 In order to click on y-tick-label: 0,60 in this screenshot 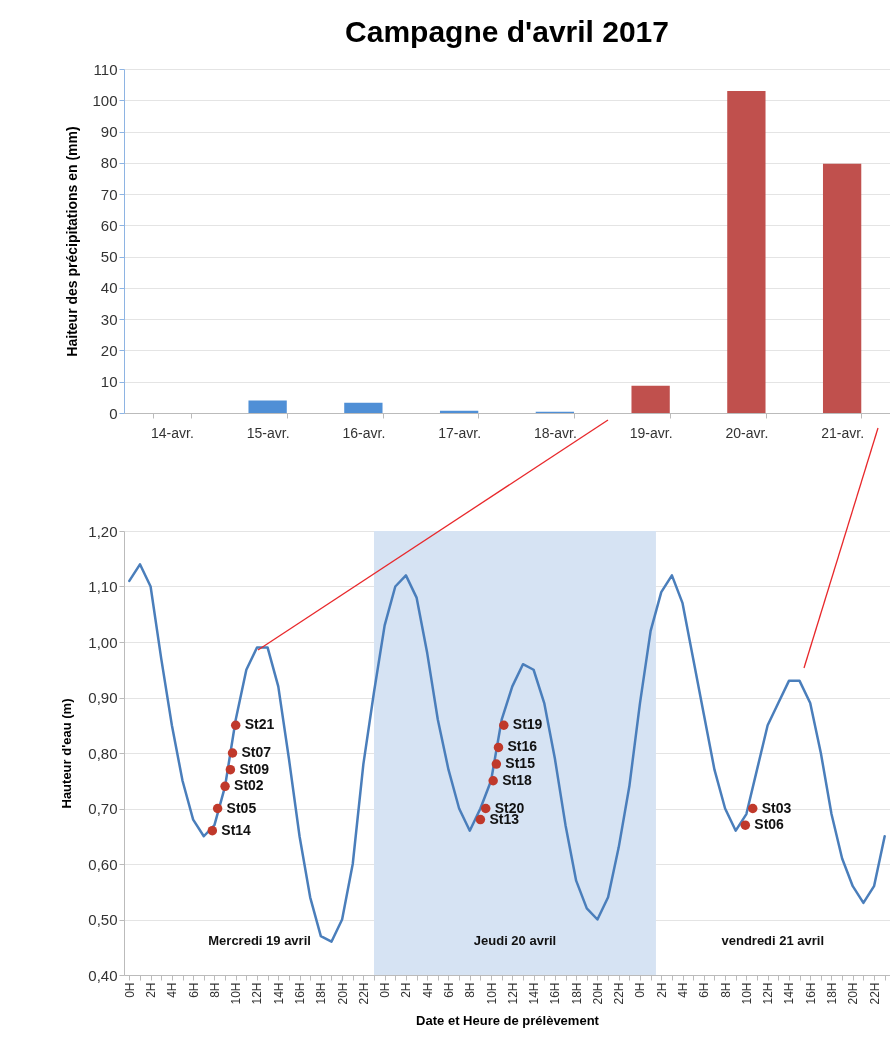, I will do `click(103, 864)`.